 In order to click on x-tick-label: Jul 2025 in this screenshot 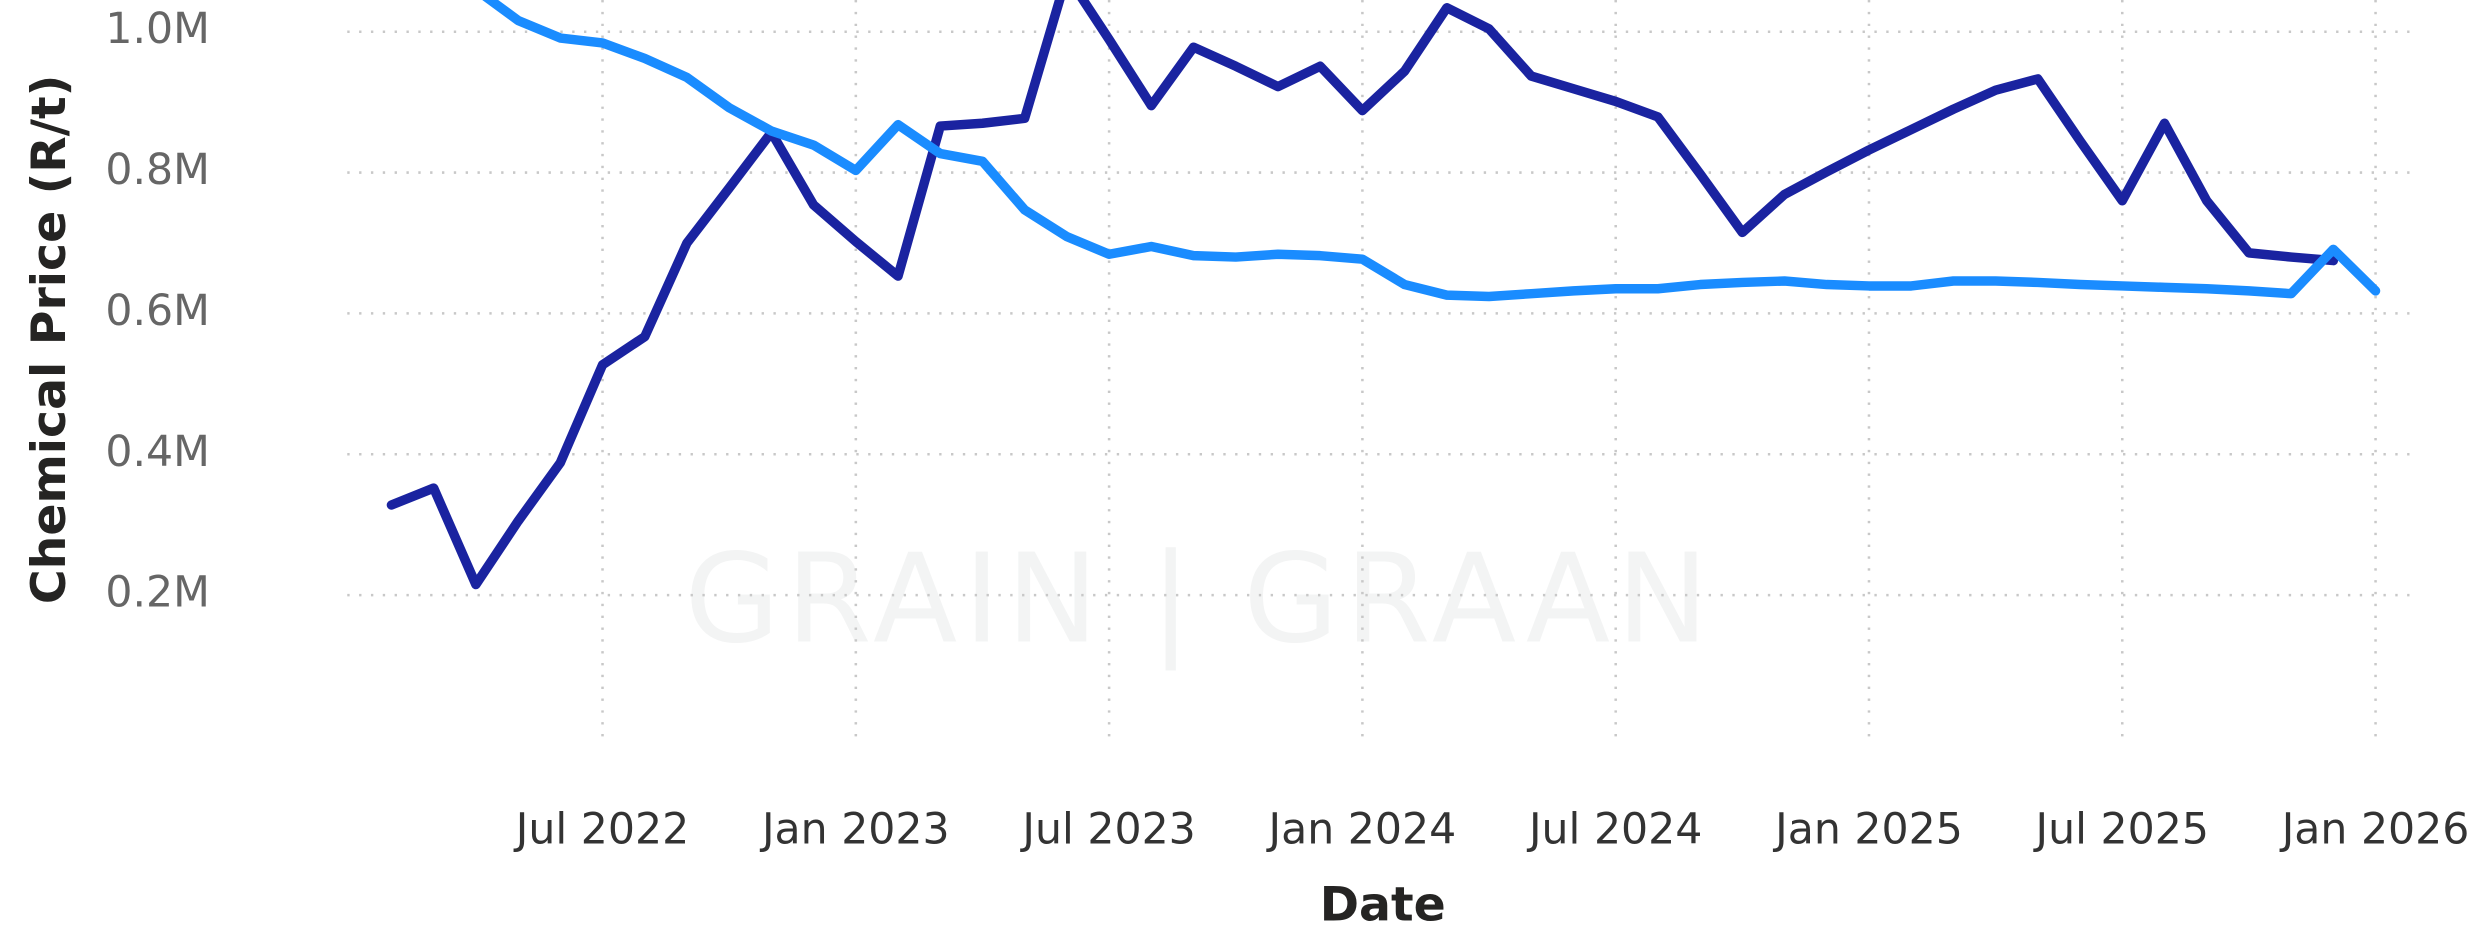, I will do `click(2121, 829)`.